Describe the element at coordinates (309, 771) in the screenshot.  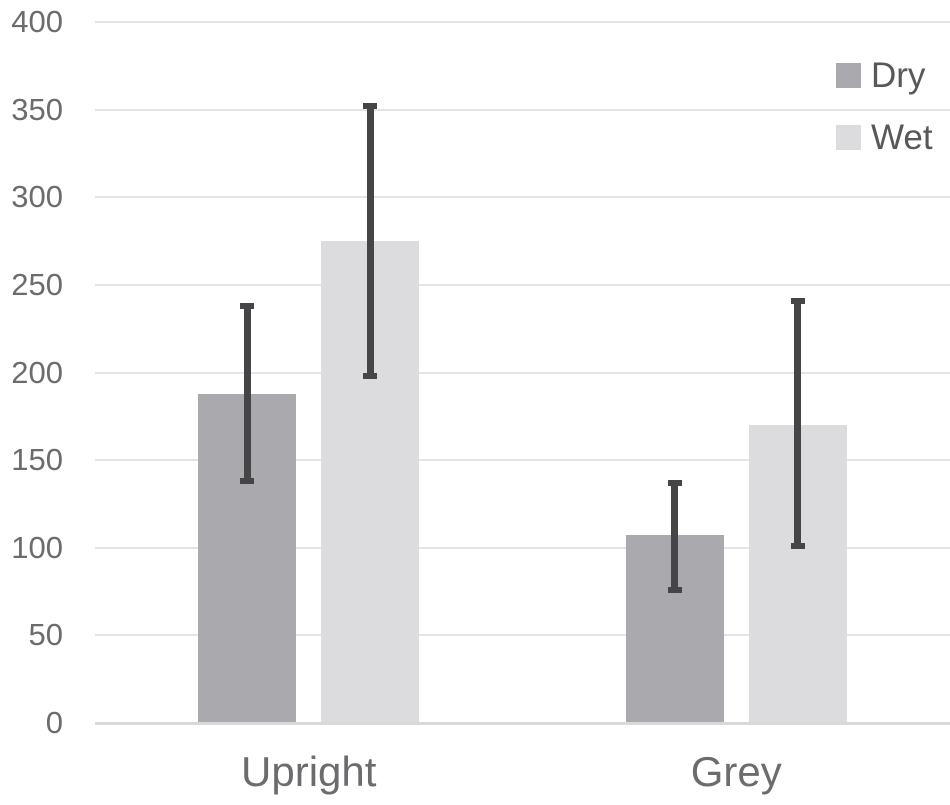
I see `x-category-label-upright: Upright` at that location.